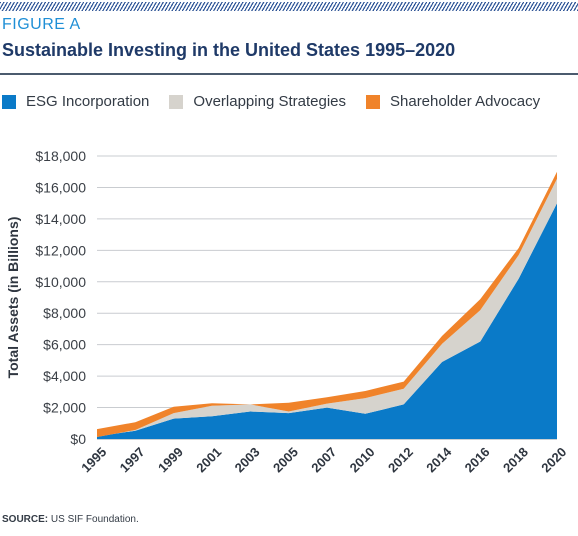 The width and height of the screenshot is (578, 536). Describe the element at coordinates (289, 74) in the screenshot. I see `title-divider` at that location.